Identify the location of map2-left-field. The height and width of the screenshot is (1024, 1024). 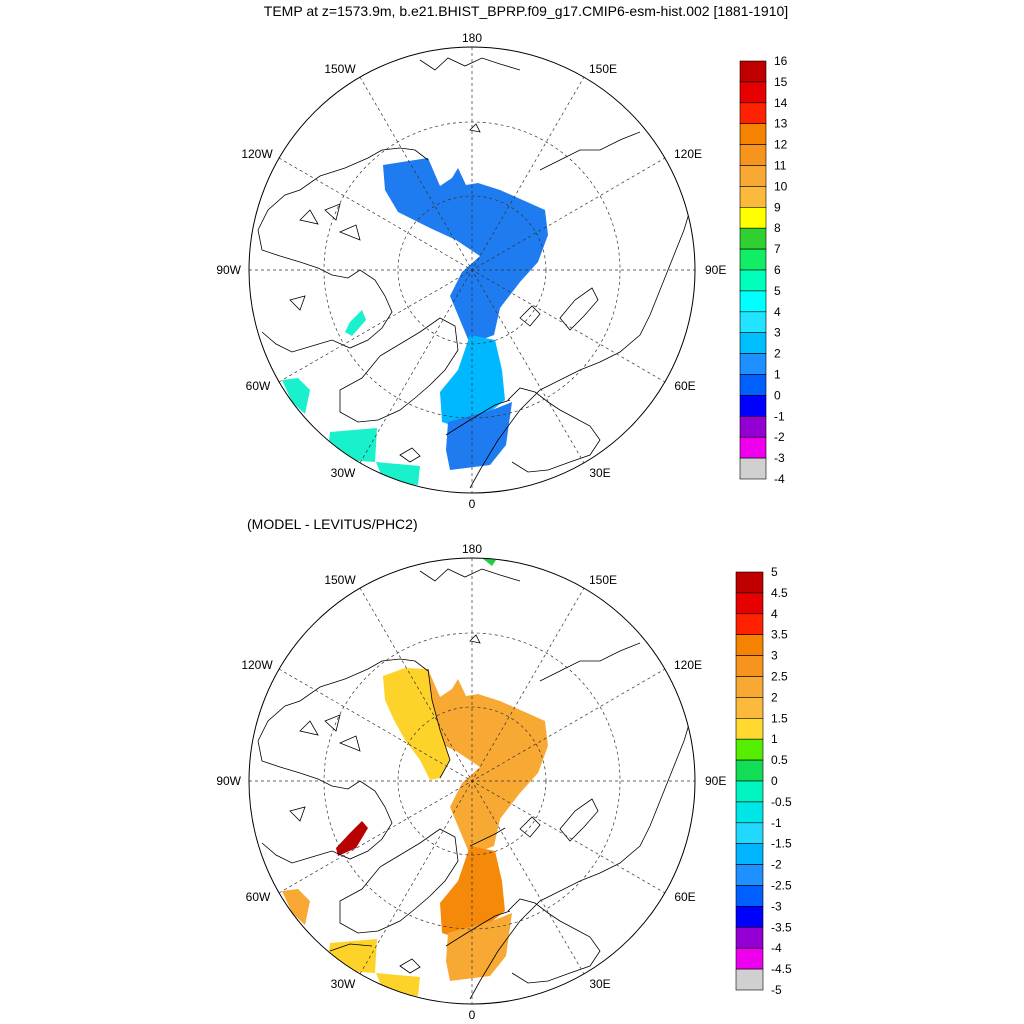
(416, 724).